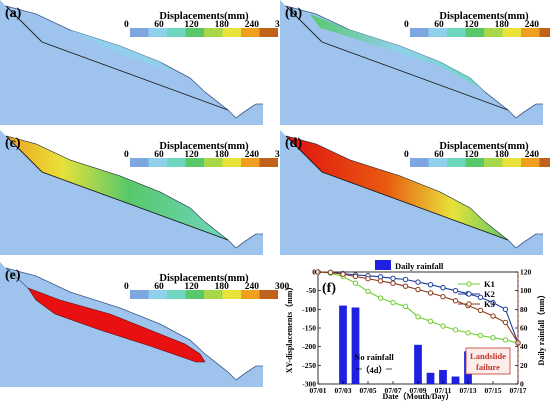 The image size is (550, 409). Describe the element at coordinates (383, 265) in the screenshot. I see `legend-swatch-rainfall` at that location.